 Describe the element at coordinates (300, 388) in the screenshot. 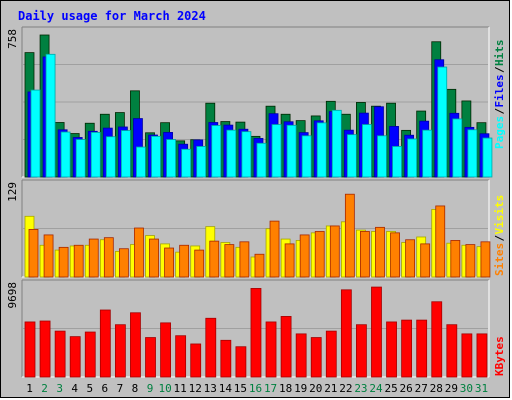

I see `day-label-19: 19` at that location.